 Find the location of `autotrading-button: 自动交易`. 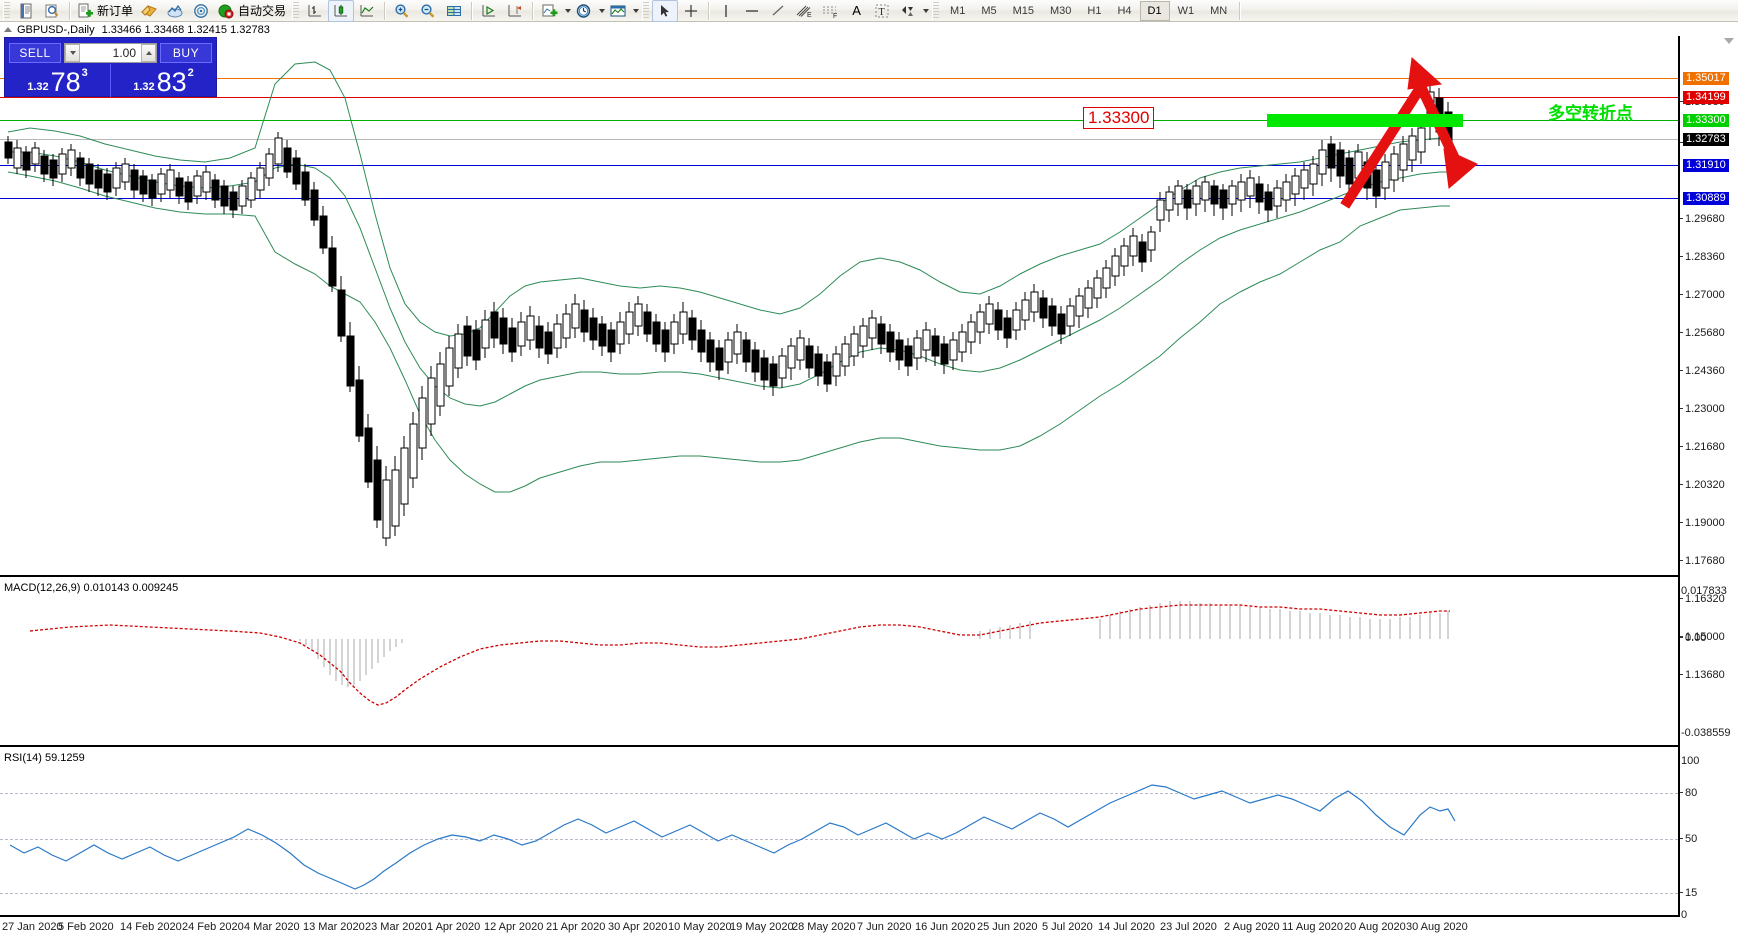

autotrading-button: 自动交易 is located at coordinates (251, 11).